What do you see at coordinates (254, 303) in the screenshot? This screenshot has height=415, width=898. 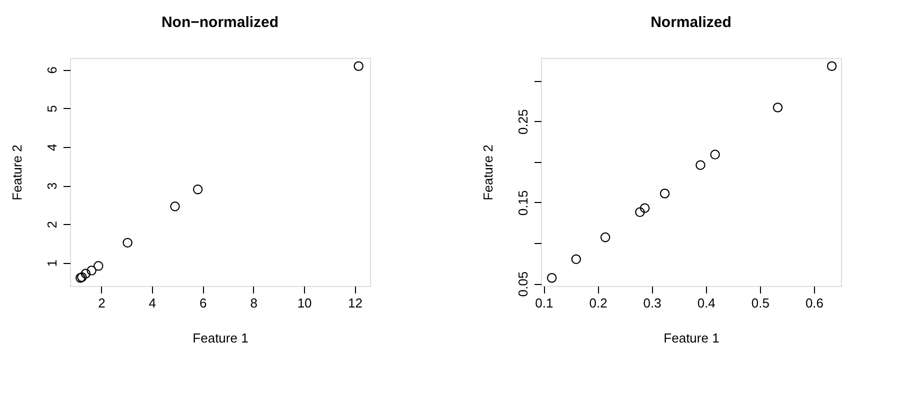 I see `x-tick-label: 8` at bounding box center [254, 303].